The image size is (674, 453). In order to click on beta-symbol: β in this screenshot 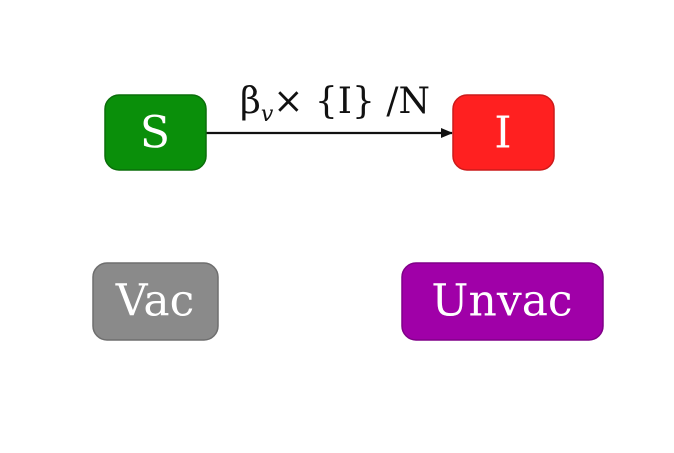, I will do `click(250, 101)`.